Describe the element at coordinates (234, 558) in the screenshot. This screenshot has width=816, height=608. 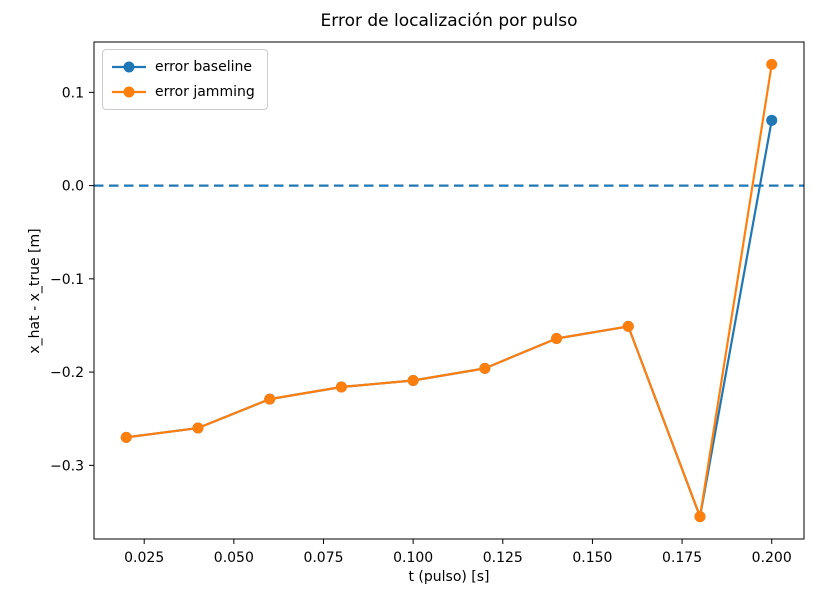
I see `x-tick-label: 0.050` at that location.